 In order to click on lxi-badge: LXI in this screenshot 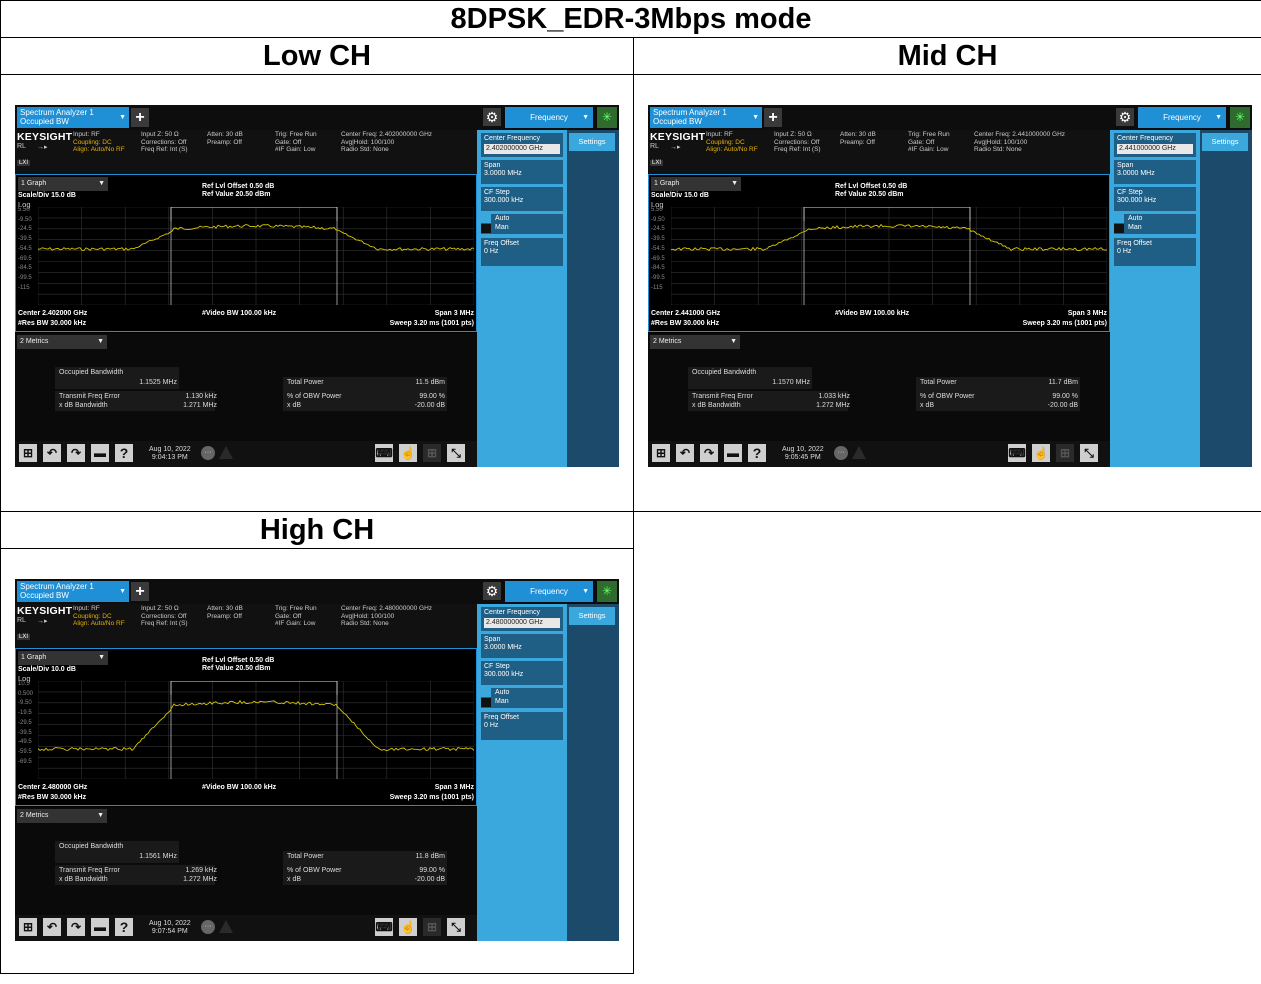, I will do `click(24, 163)`.